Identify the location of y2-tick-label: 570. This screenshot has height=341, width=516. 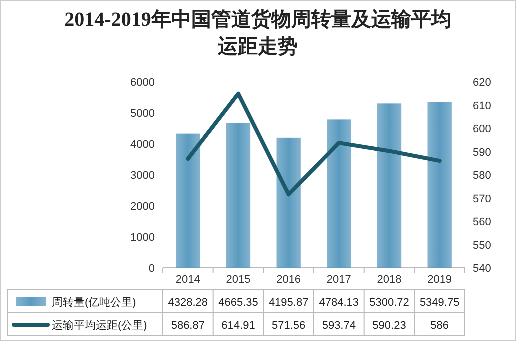
(482, 199).